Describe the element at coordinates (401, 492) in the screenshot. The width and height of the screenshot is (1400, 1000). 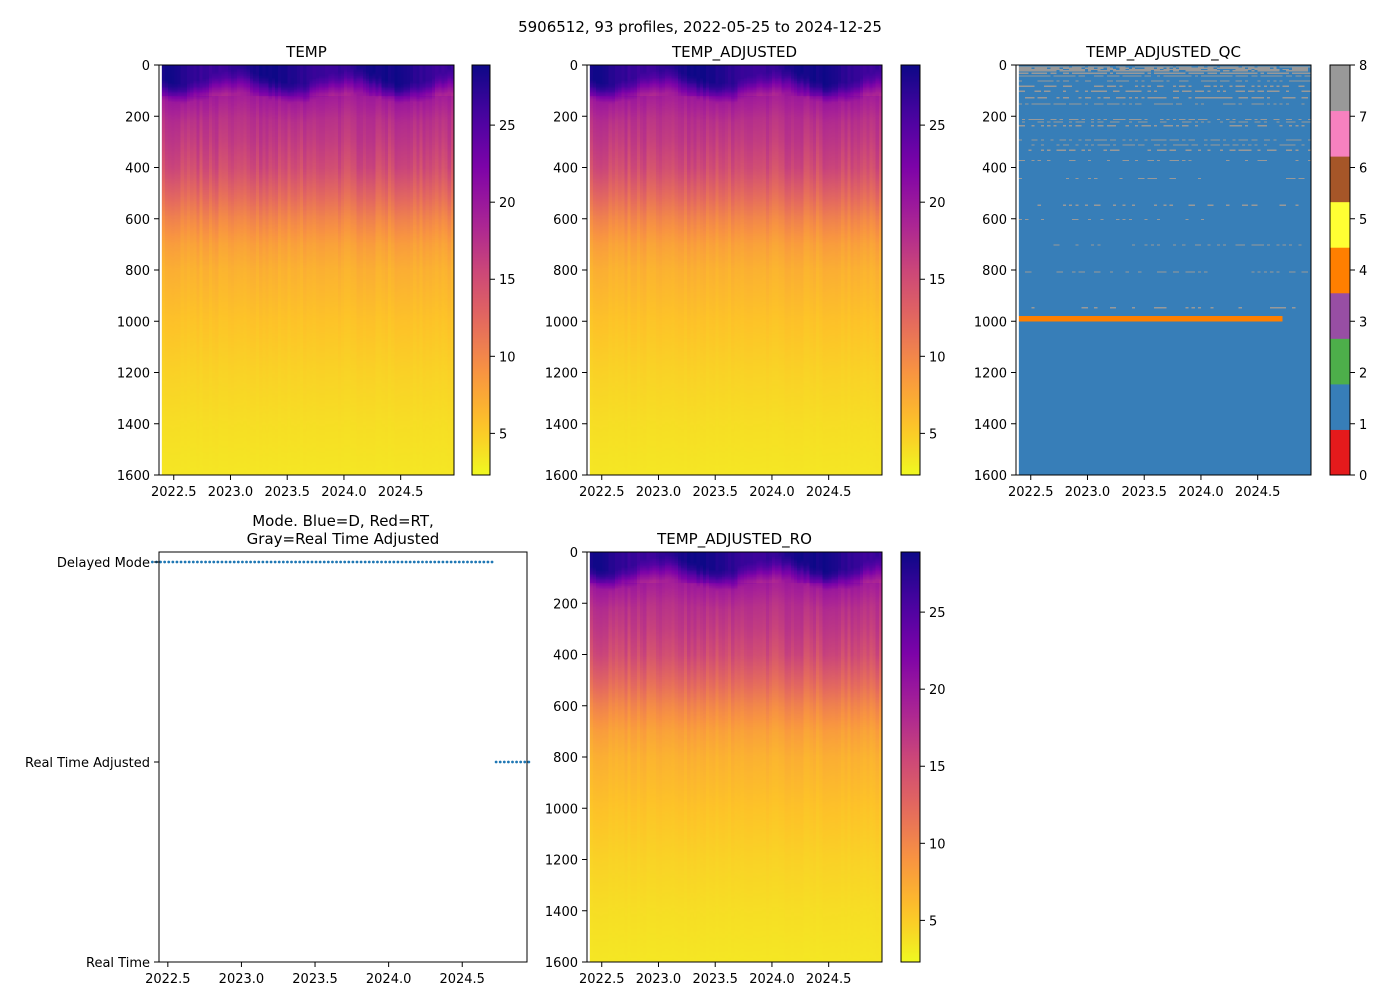
I see `x-tick-label: 2024.5` at that location.